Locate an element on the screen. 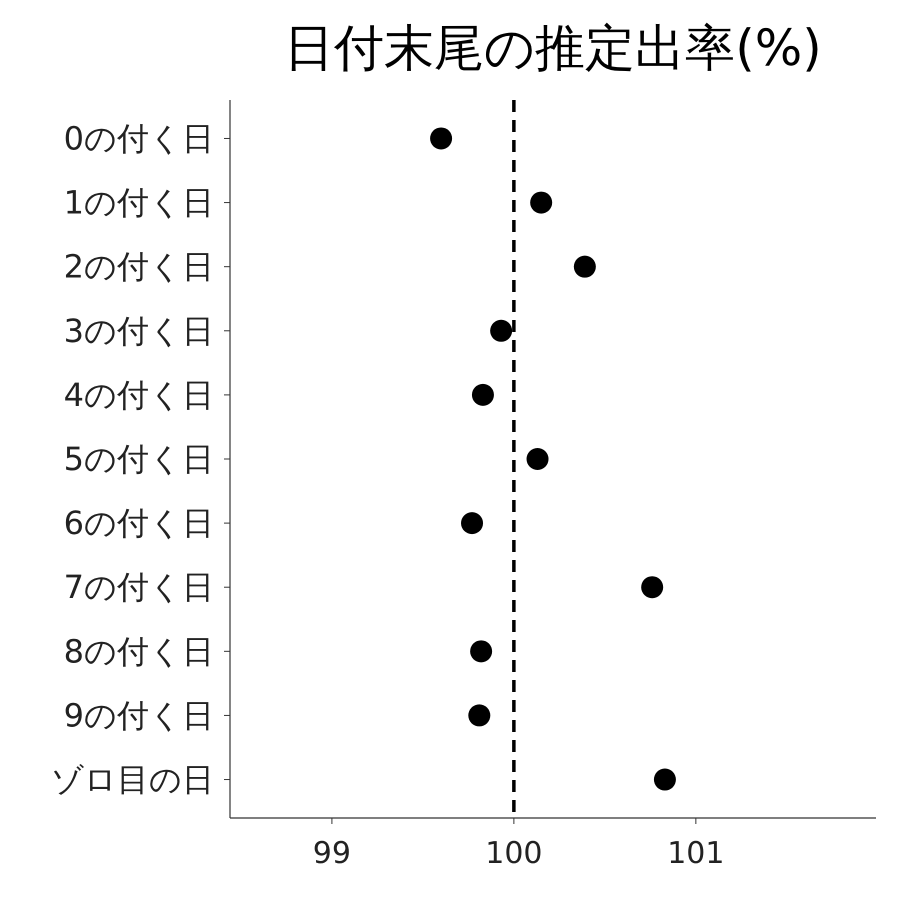 This screenshot has width=900, height=900. y-tick-label: 9の付く日 is located at coordinates (139, 715).